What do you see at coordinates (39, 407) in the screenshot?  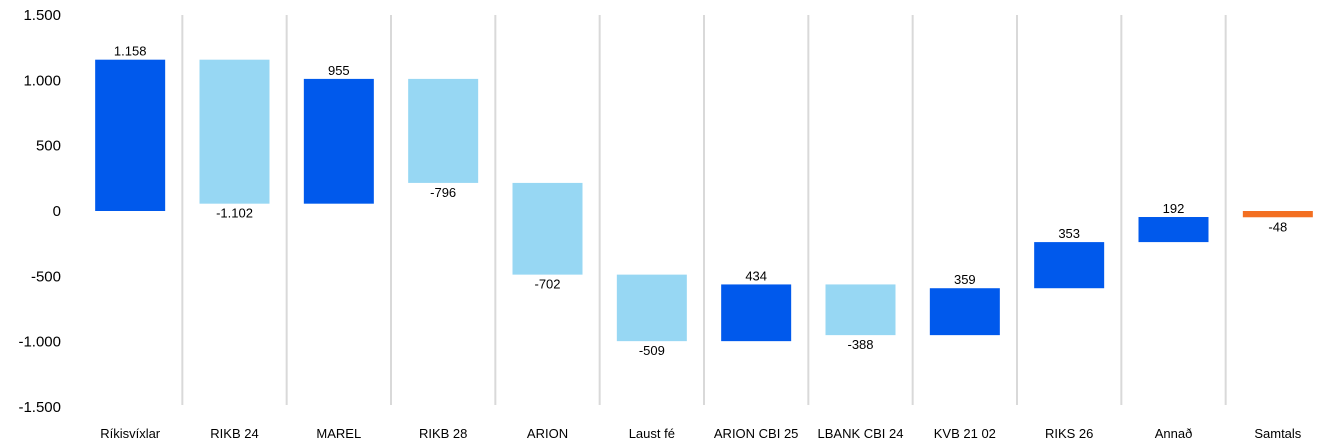 I see `y-tick-label: -1.500` at bounding box center [39, 407].